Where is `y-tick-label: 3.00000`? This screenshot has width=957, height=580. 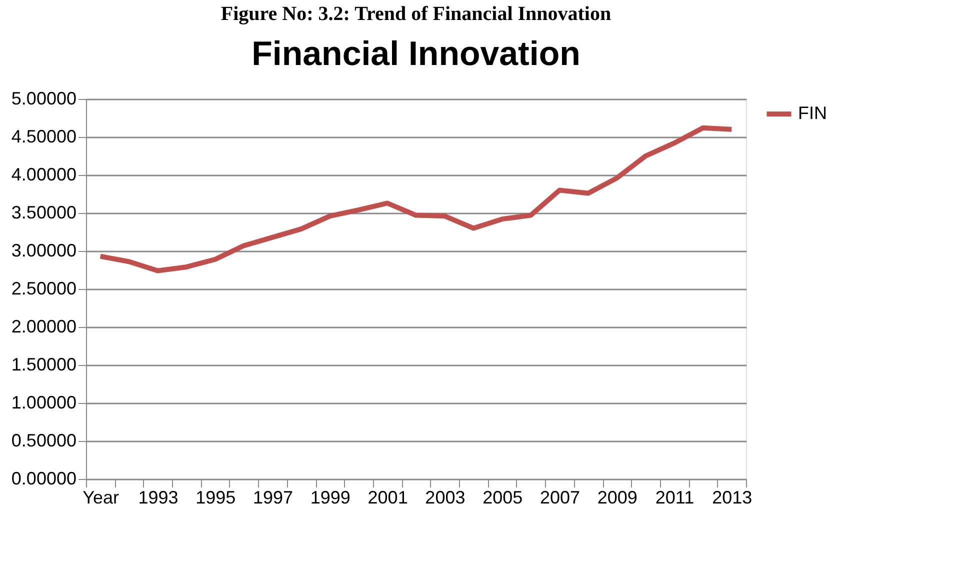 y-tick-label: 3.00000 is located at coordinates (43, 250).